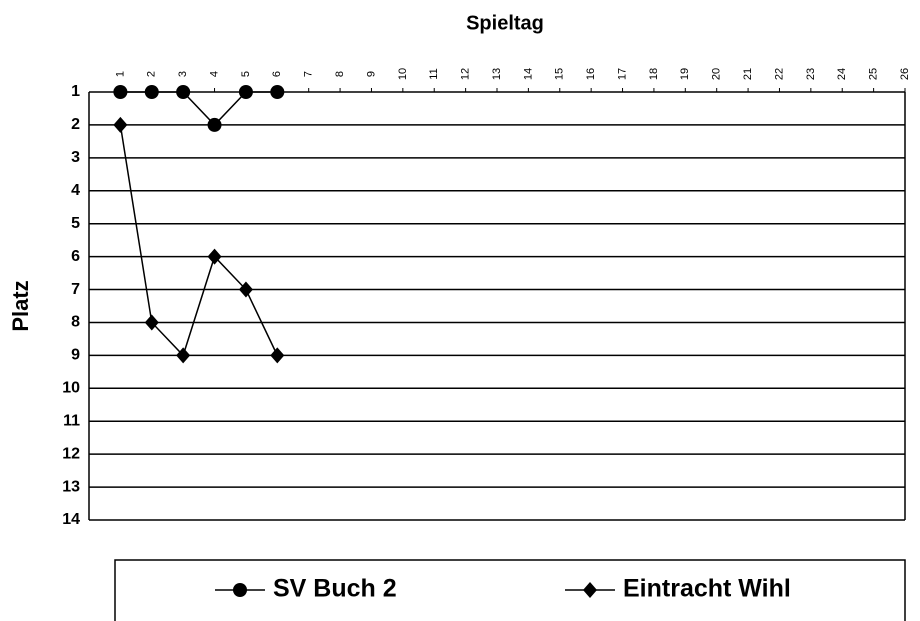 This screenshot has width=920, height=621. Describe the element at coordinates (71, 453) in the screenshot. I see `y-tick-label: 12` at that location.